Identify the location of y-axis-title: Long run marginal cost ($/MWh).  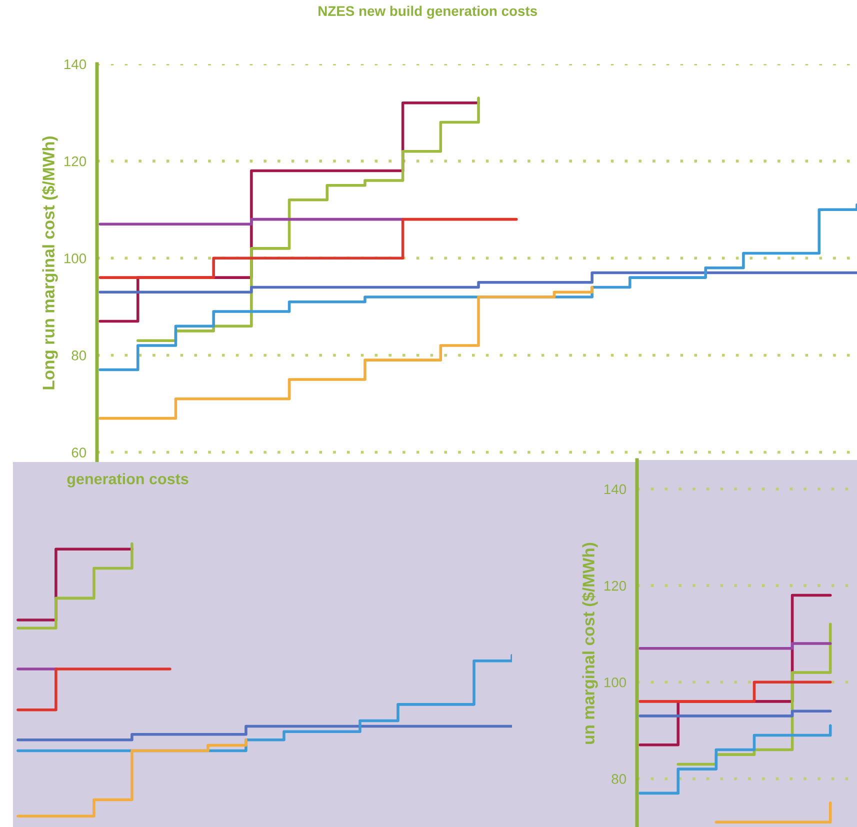
(50, 263).